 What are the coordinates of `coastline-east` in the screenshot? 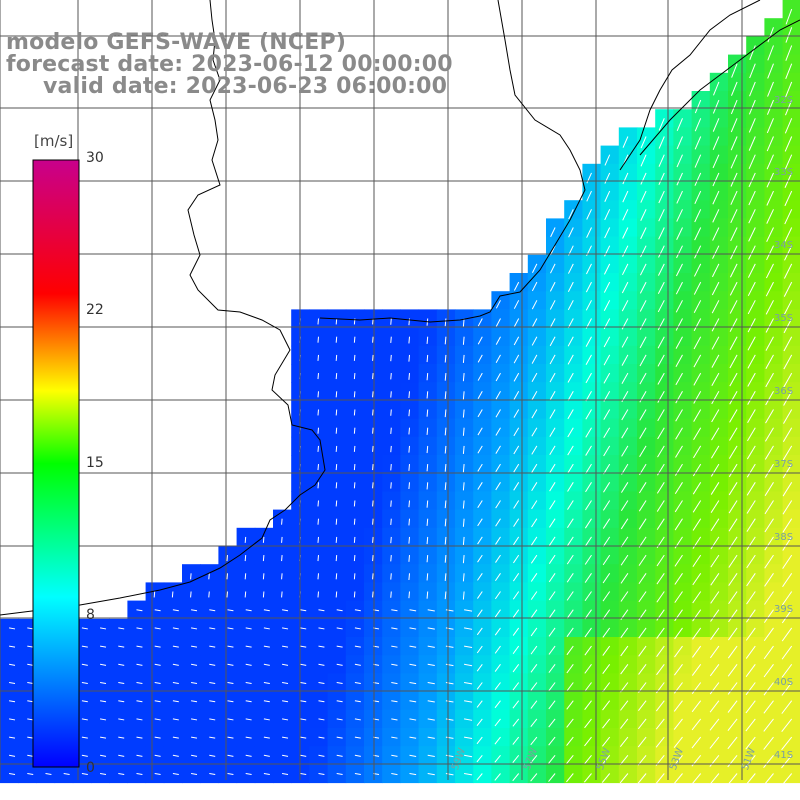 It's located at (690, 85).